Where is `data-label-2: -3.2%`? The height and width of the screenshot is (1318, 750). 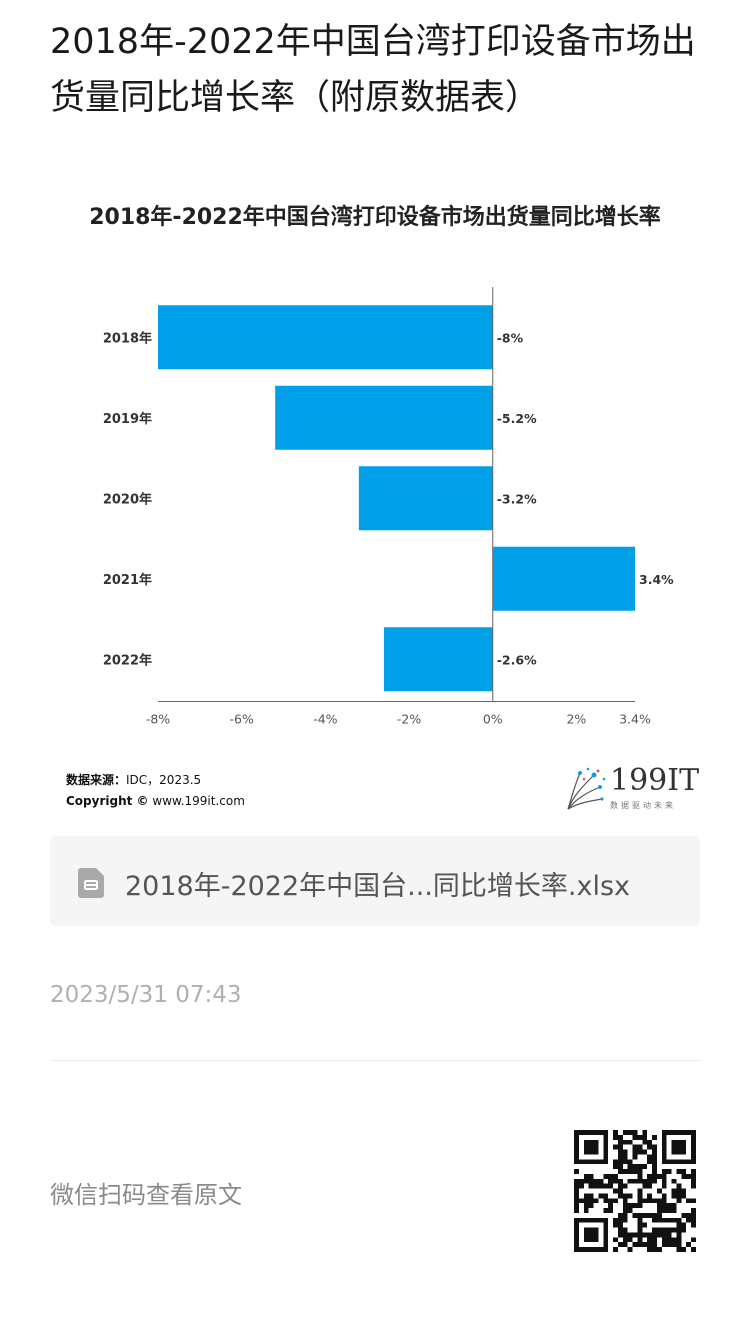 data-label-2: -3.2% is located at coordinates (517, 498).